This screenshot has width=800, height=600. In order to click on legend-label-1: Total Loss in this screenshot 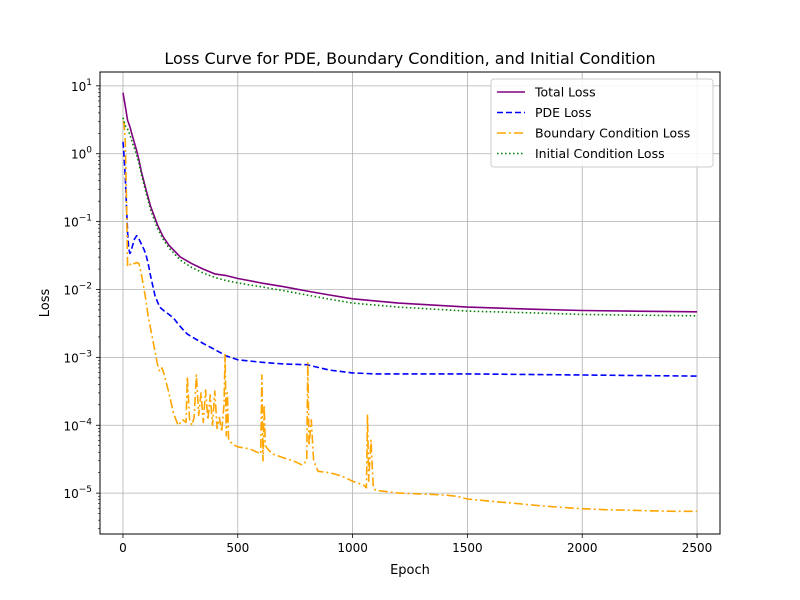, I will do `click(565, 92)`.